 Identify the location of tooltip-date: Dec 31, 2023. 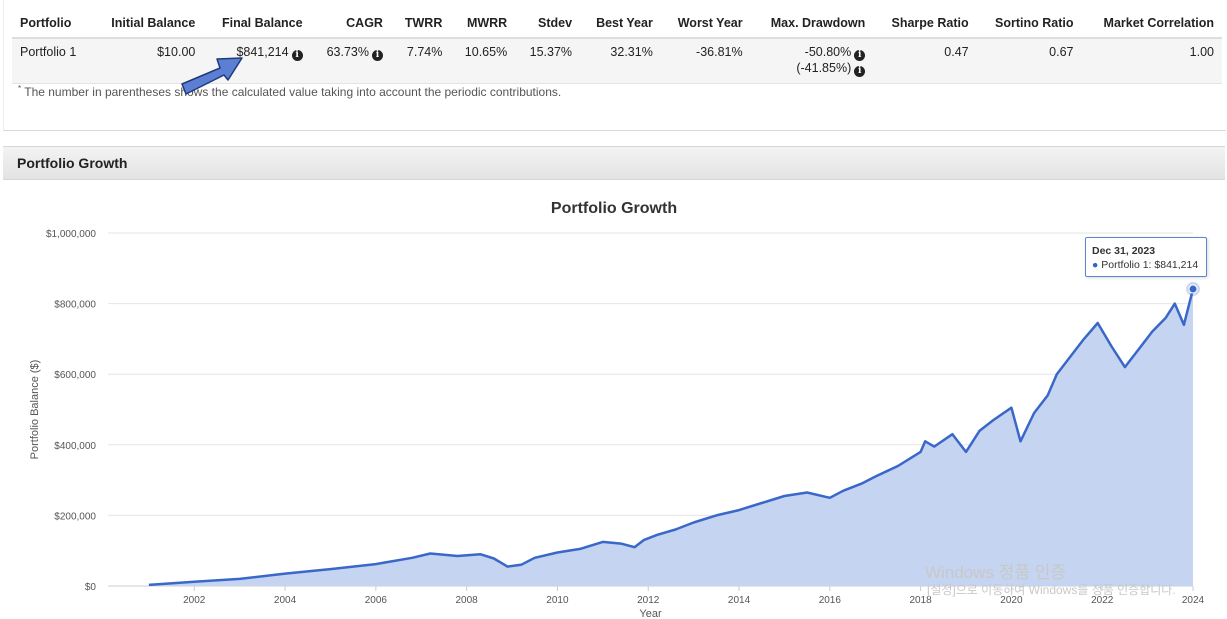
(1124, 251).